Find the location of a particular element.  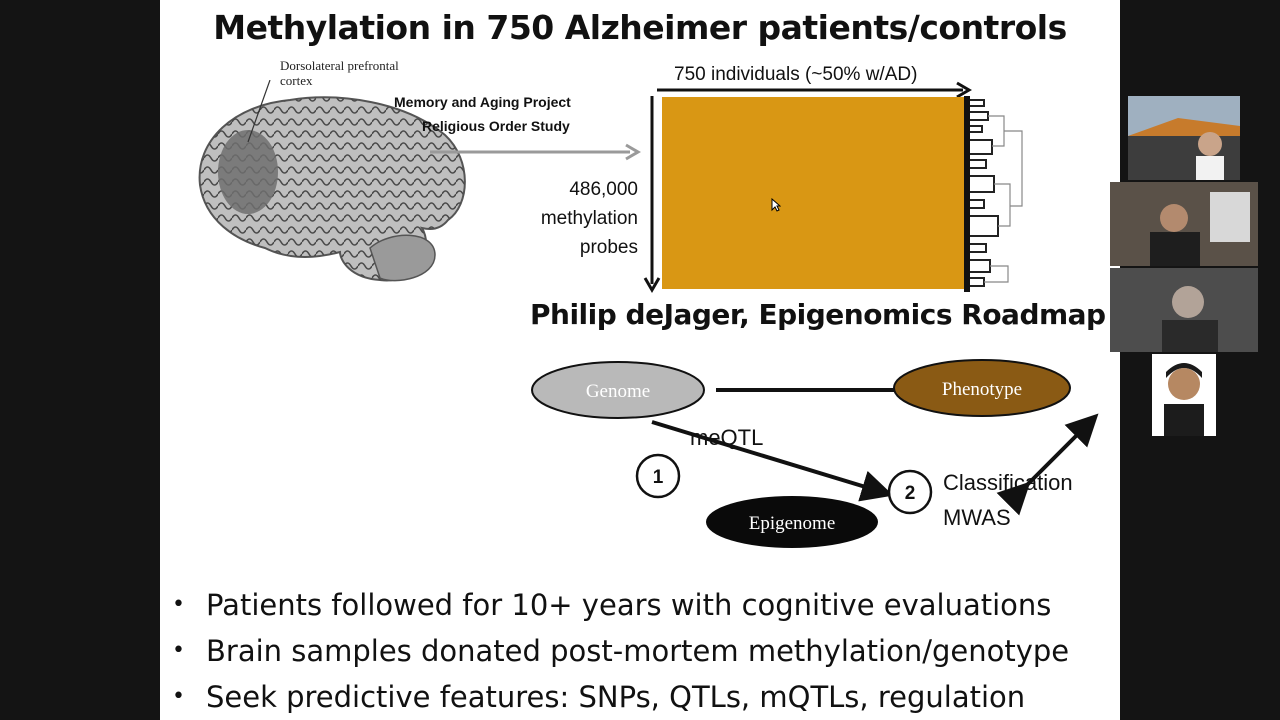

probes-label: 486,000 methylation probes is located at coordinates (589, 218).